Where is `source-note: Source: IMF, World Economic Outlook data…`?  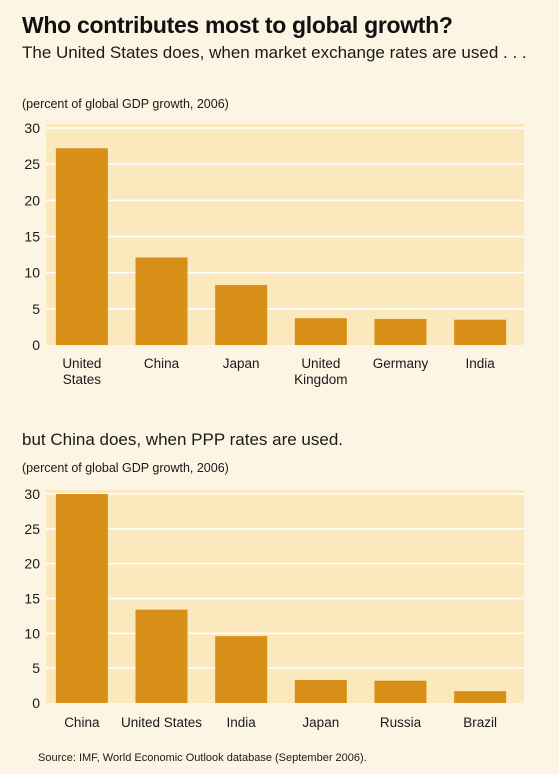 source-note: Source: IMF, World Economic Outlook data… is located at coordinates (202, 758).